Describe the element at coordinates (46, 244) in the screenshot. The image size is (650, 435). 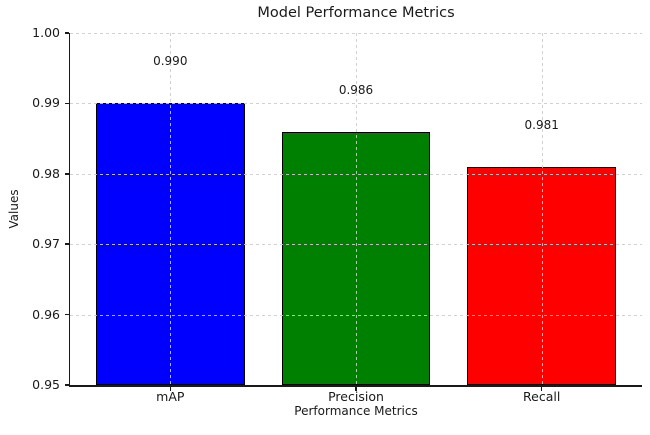
I see `y-tick-label: 0.97` at that location.